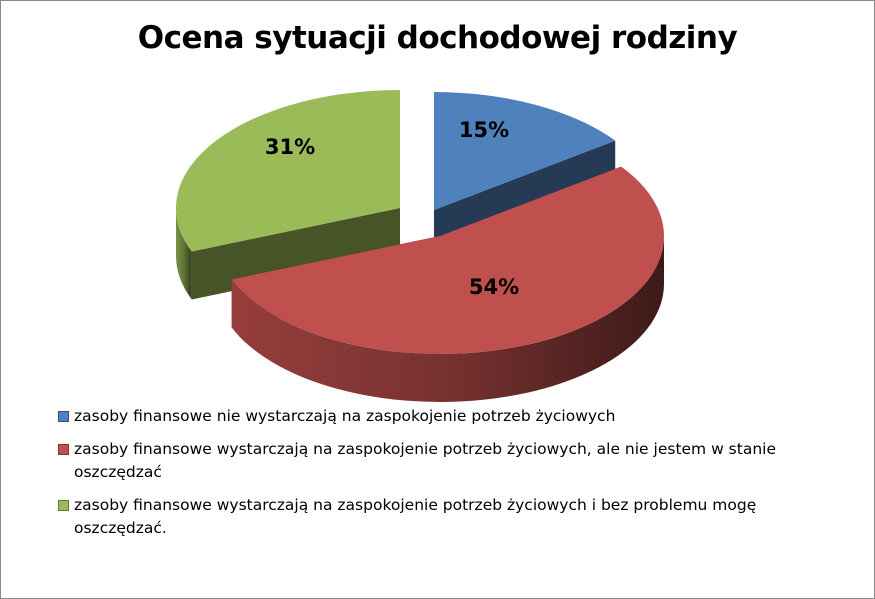 The width and height of the screenshot is (875, 599). What do you see at coordinates (288, 171) in the screenshot?
I see `slice-green-top` at bounding box center [288, 171].